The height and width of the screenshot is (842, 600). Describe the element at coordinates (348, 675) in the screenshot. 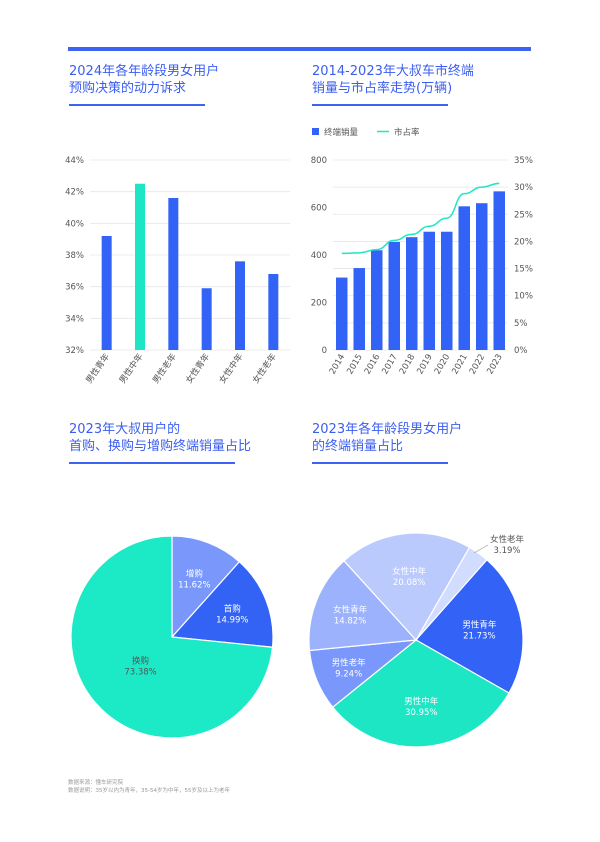

I see `c4-slice-value: 9.24%` at that location.